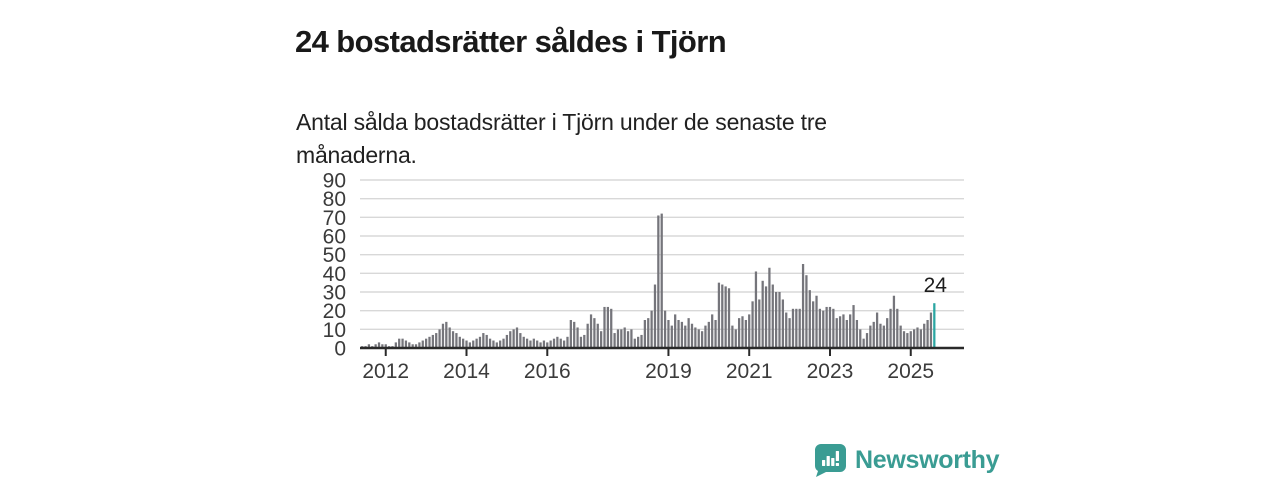 The width and height of the screenshot is (1280, 480). What do you see at coordinates (830, 371) in the screenshot?
I see `x-tick-label: 2023` at bounding box center [830, 371].